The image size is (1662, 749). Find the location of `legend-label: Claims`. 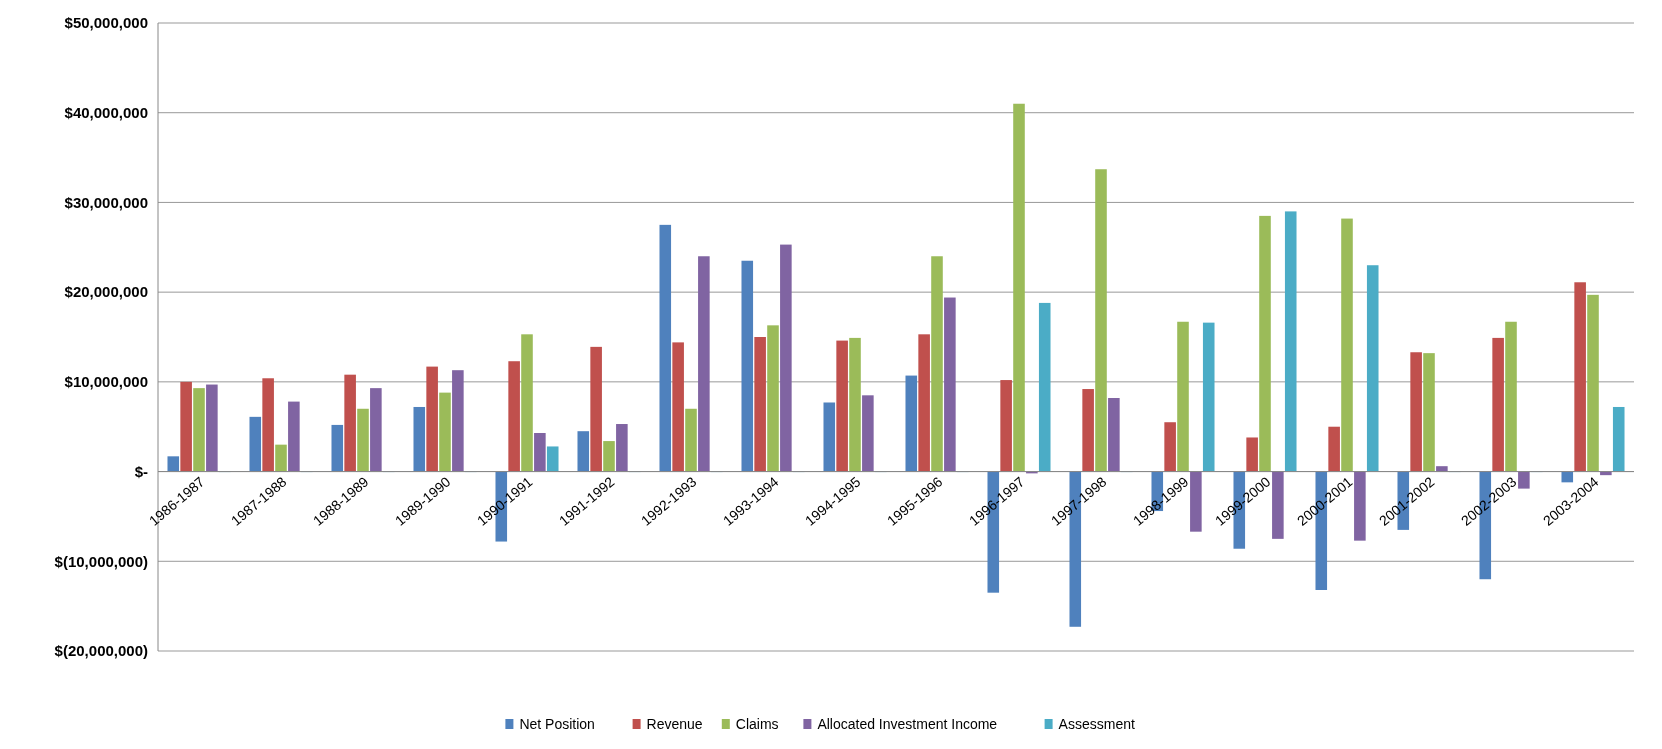

legend-label: Claims is located at coordinates (757, 724).